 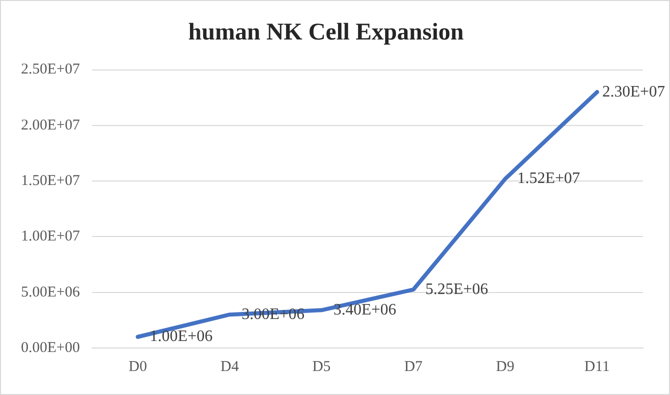 I want to click on data-label: 3.40E+06, so click(x=365, y=309).